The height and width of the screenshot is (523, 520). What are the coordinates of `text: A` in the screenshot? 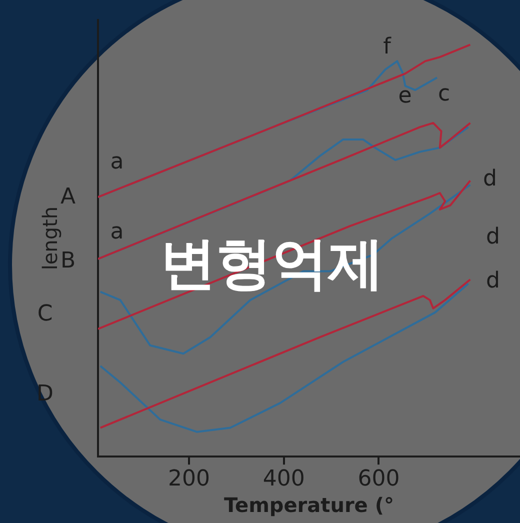 It's located at (68, 197).